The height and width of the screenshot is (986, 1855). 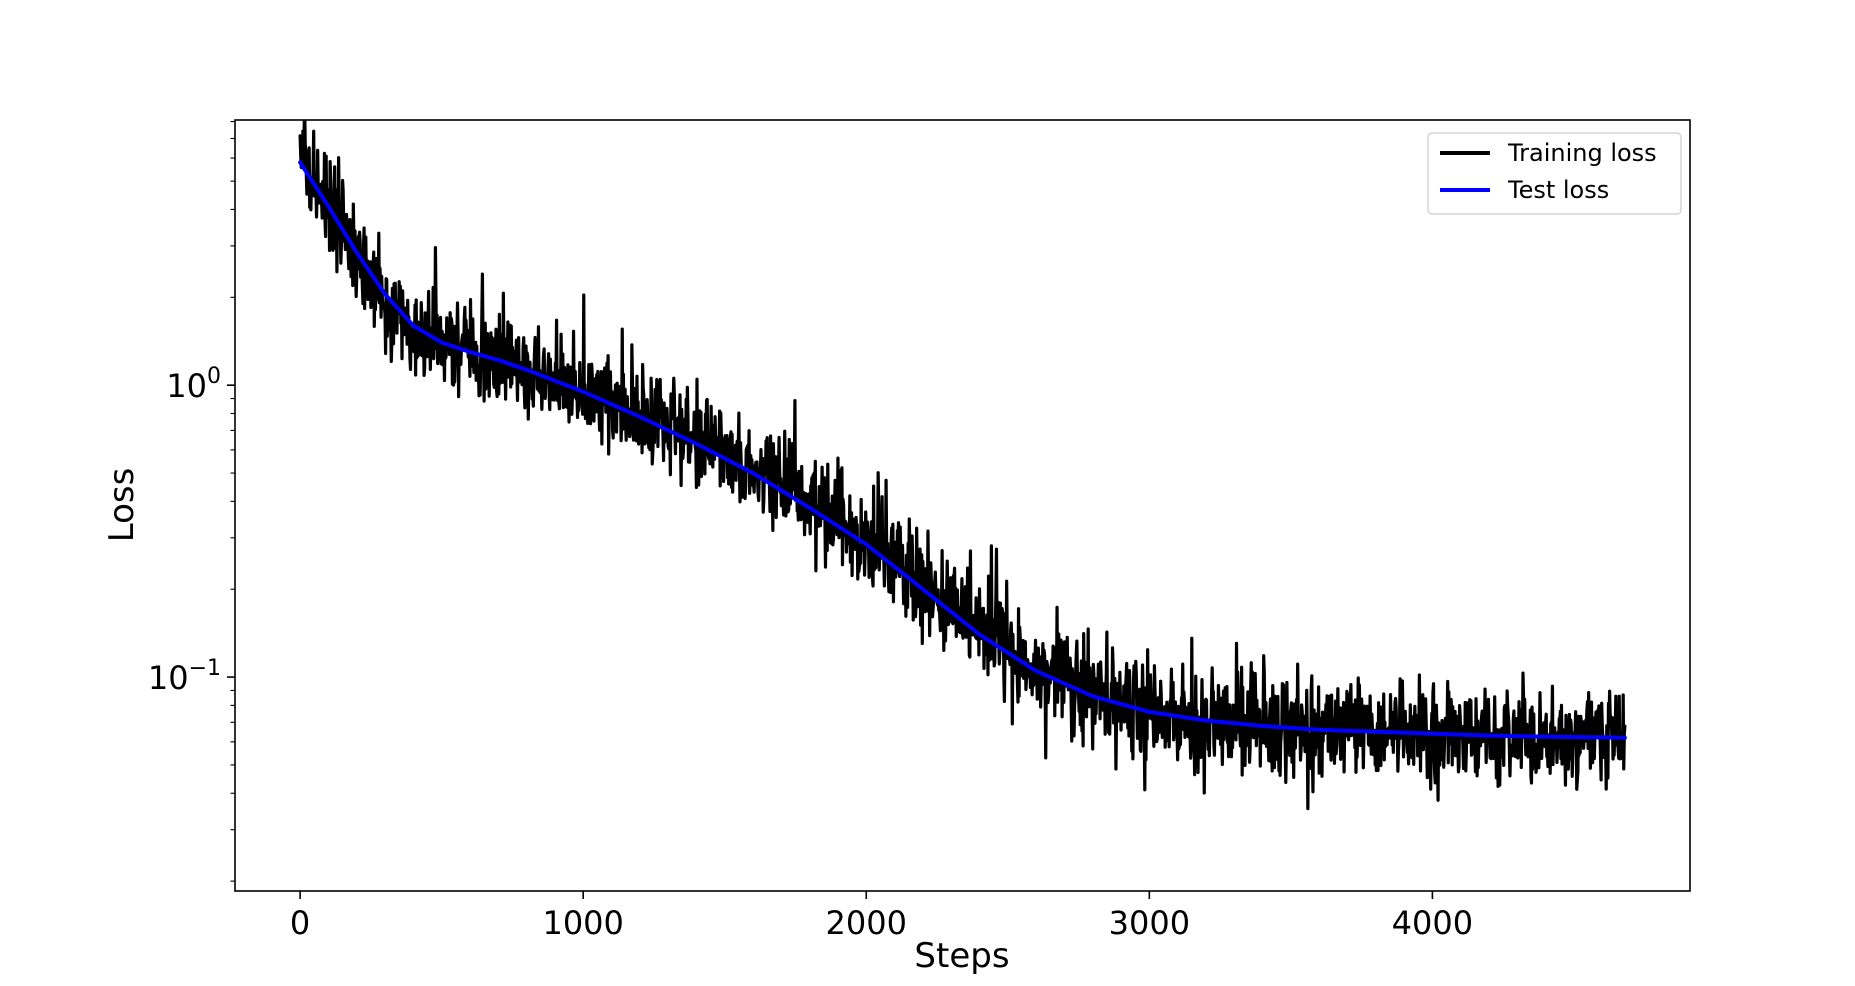 What do you see at coordinates (184, 676) in the screenshot?
I see `y-tick-label: 10⁻¹` at bounding box center [184, 676].